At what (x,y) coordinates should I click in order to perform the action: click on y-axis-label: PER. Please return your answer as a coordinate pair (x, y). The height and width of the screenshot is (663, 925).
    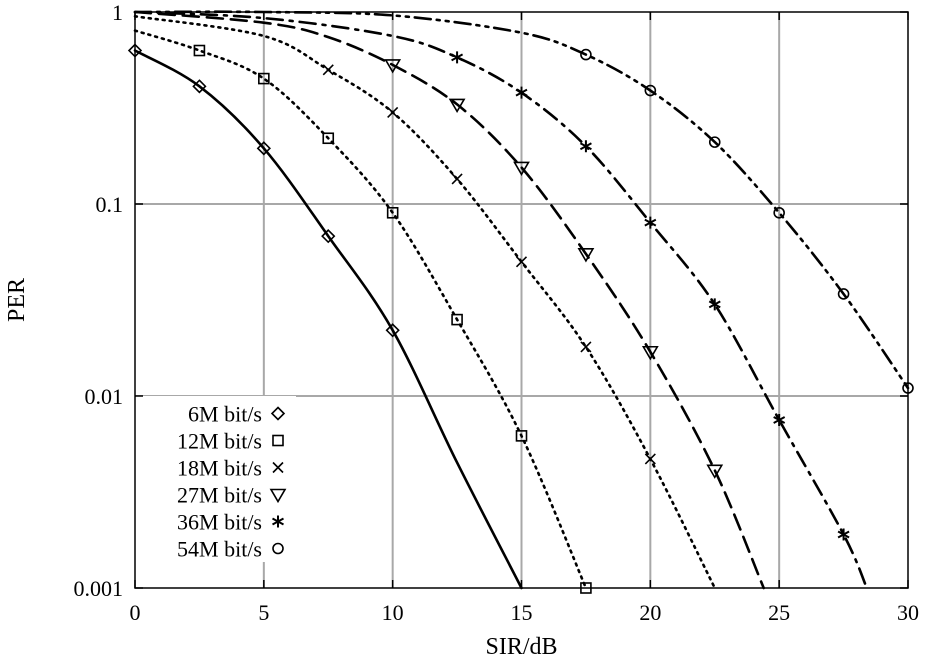
    Looking at the image, I should click on (17, 300).